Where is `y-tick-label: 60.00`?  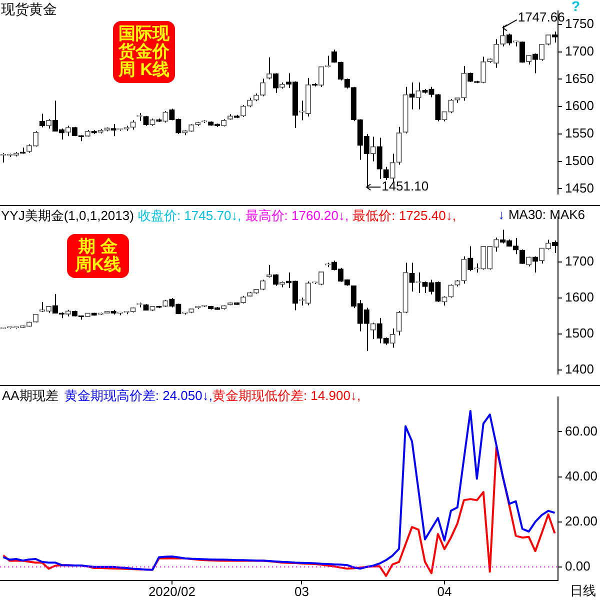 y-tick-label: 60.00 is located at coordinates (581, 430).